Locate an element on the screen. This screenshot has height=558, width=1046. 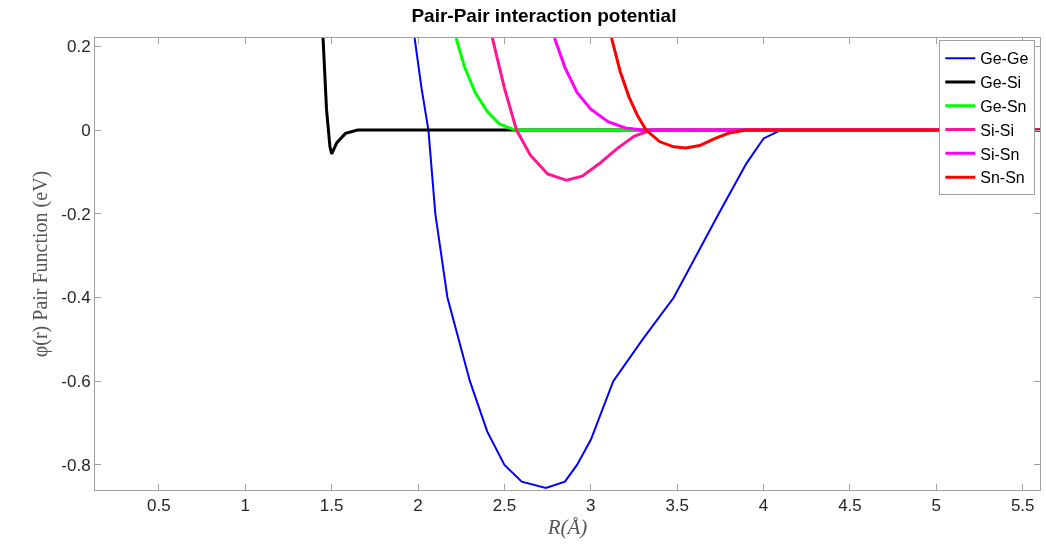
x-tick-label: 1.5 is located at coordinates (331, 506).